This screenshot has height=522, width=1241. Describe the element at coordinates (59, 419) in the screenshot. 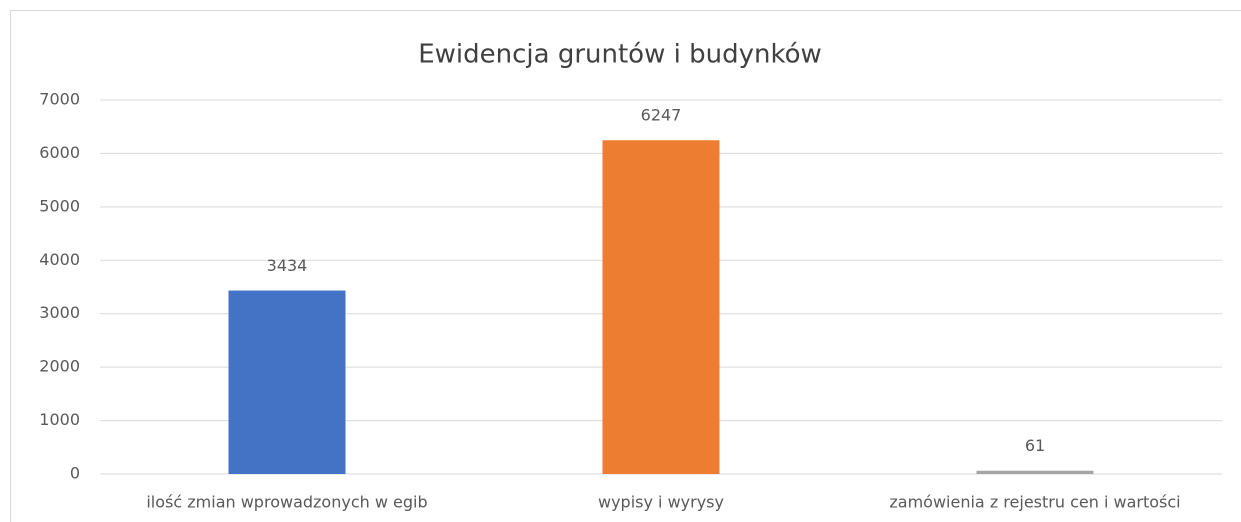

I see `y-tick-label: 1000` at that location.